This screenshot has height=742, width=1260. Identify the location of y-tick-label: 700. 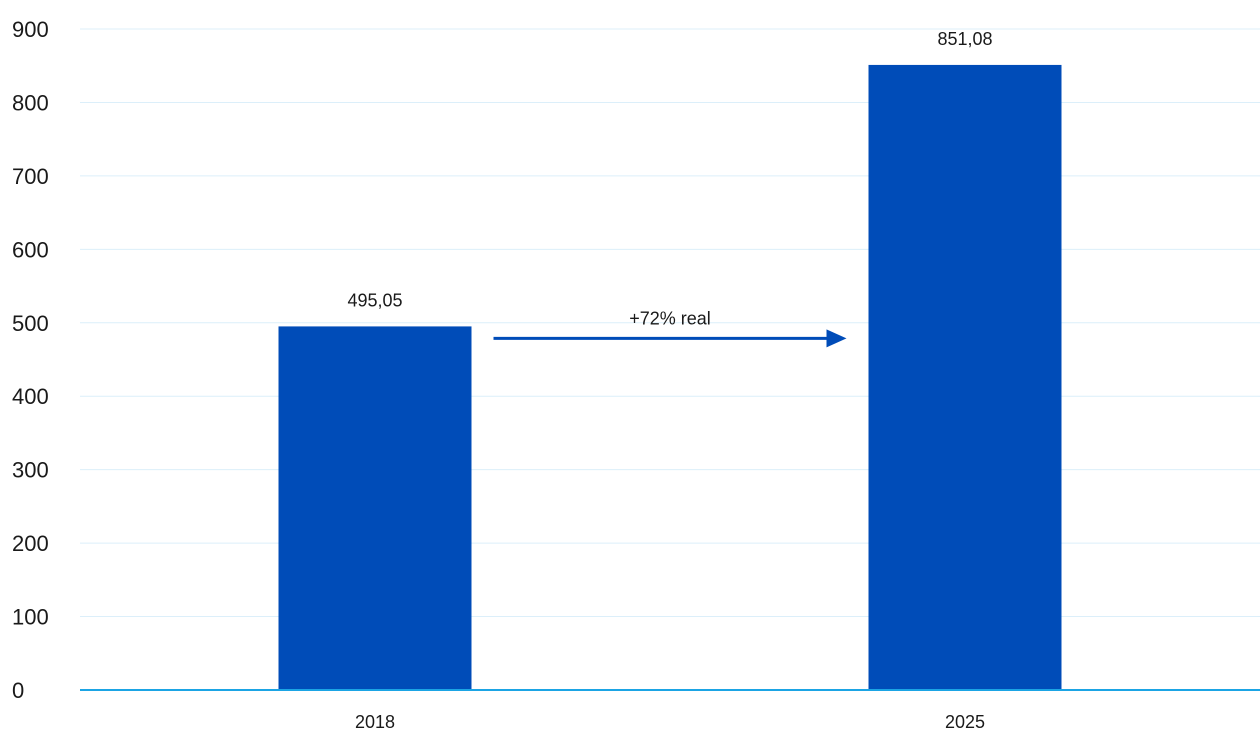
(30, 176).